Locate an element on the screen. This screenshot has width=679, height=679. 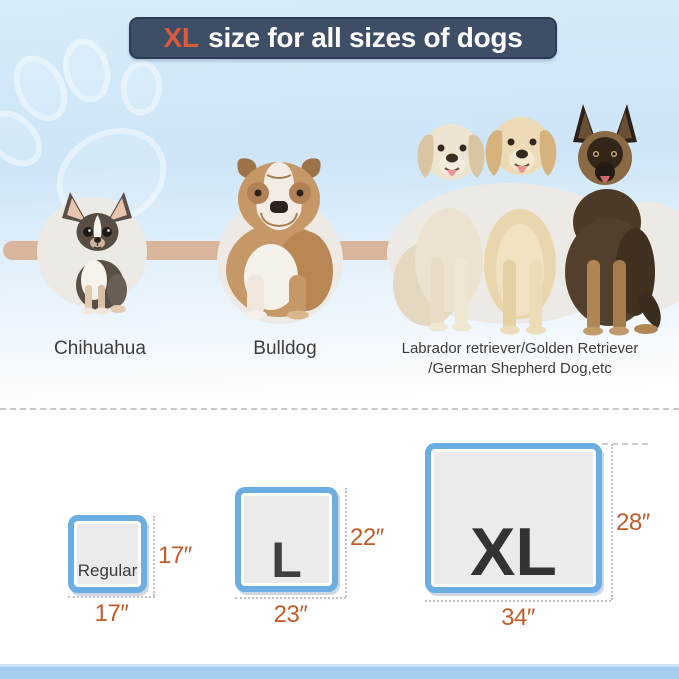
xl-height-dimension: 28″ is located at coordinates (633, 522).